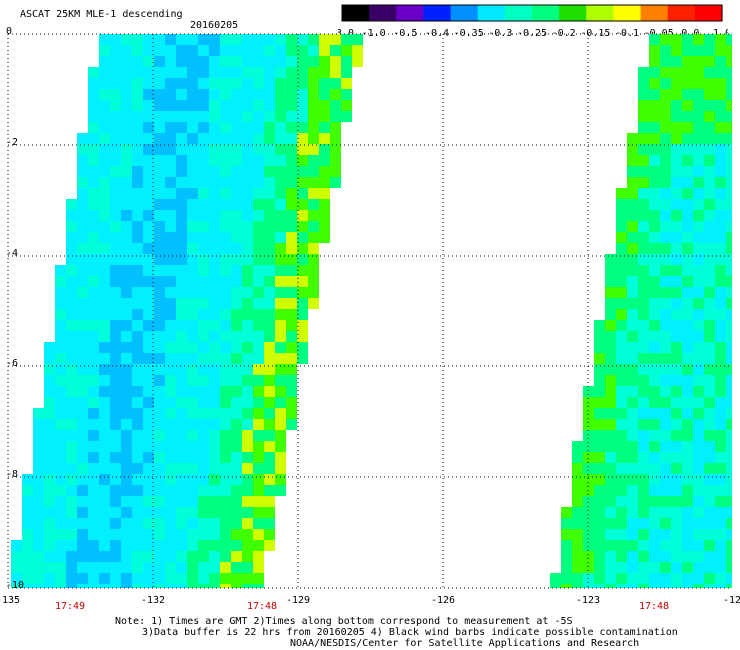 Image resolution: width=740 pixels, height=650 pixels. I want to click on lat-tick-label: -4, so click(12, 253).